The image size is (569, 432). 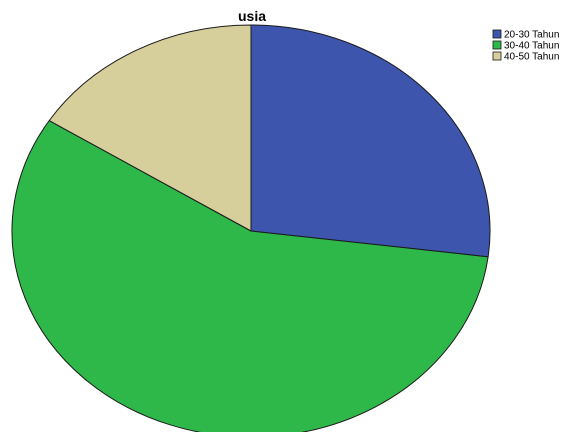 What do you see at coordinates (531, 35) in the screenshot?
I see `legend-label: 20-30 Tahun` at bounding box center [531, 35].